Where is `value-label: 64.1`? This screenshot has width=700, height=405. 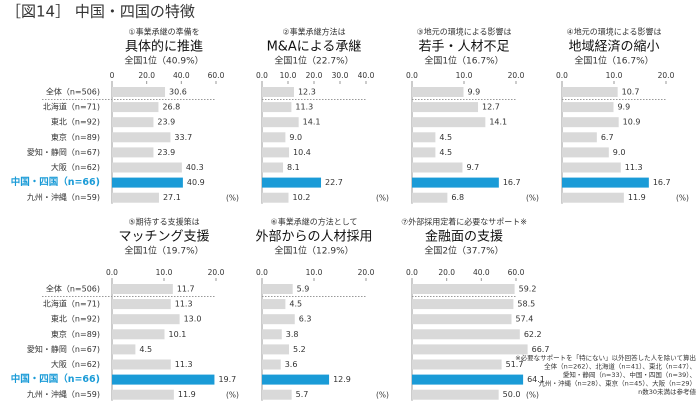 value-label: 64.1 is located at coordinates (536, 379).